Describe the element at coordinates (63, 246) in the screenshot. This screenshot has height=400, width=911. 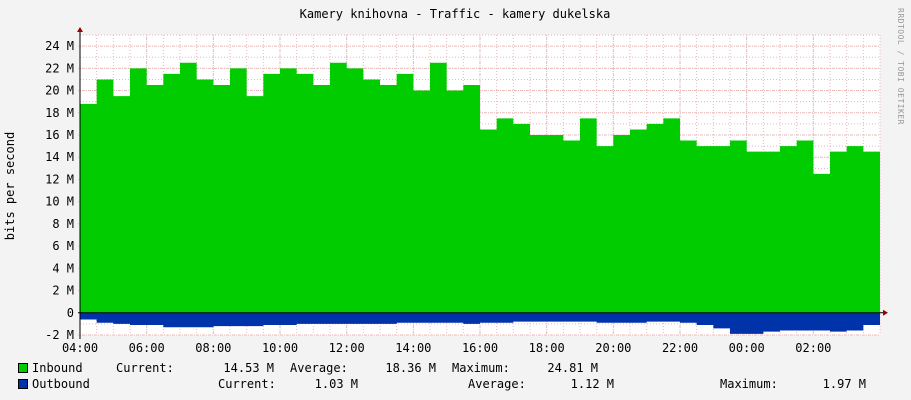
I see `y-tick-label: 6 M` at that location.